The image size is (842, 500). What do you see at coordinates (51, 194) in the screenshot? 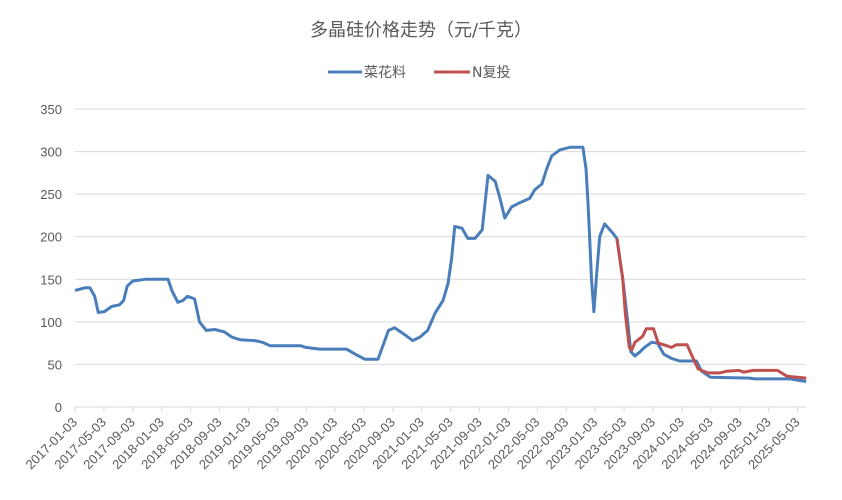
I see `y-tick-label: 250` at bounding box center [51, 194].